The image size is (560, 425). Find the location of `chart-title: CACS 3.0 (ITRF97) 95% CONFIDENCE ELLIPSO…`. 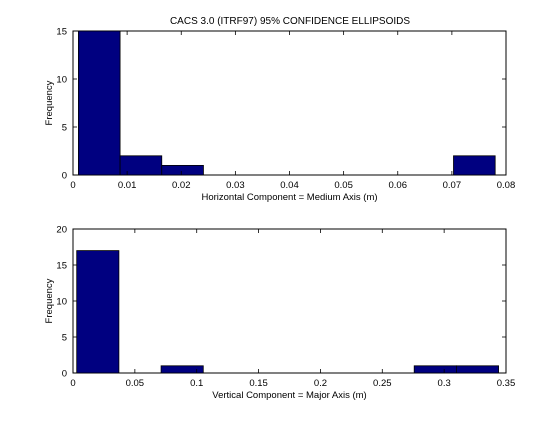

chart-title: CACS 3.0 (ITRF97) 95% CONFIDENCE ELLIPSO… is located at coordinates (290, 21).